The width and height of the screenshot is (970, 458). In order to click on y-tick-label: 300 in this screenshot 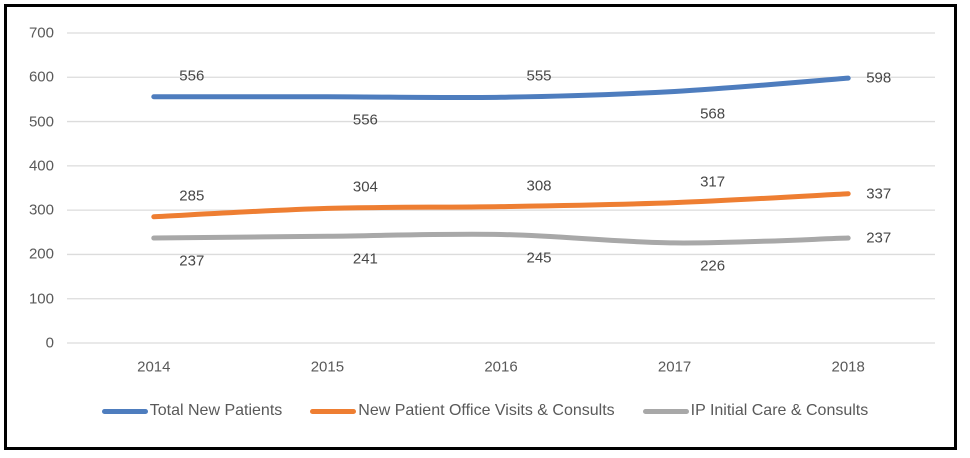, I will do `click(41, 210)`.